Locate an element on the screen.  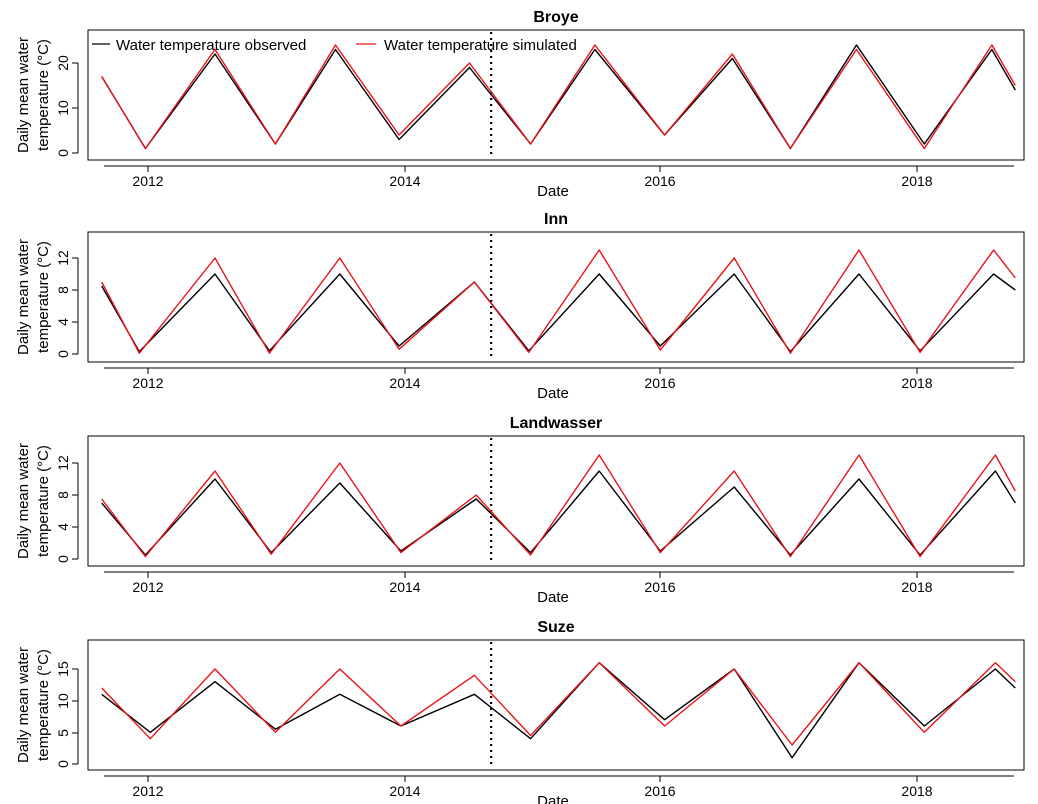
panel-title: Broye is located at coordinates (555, 17).